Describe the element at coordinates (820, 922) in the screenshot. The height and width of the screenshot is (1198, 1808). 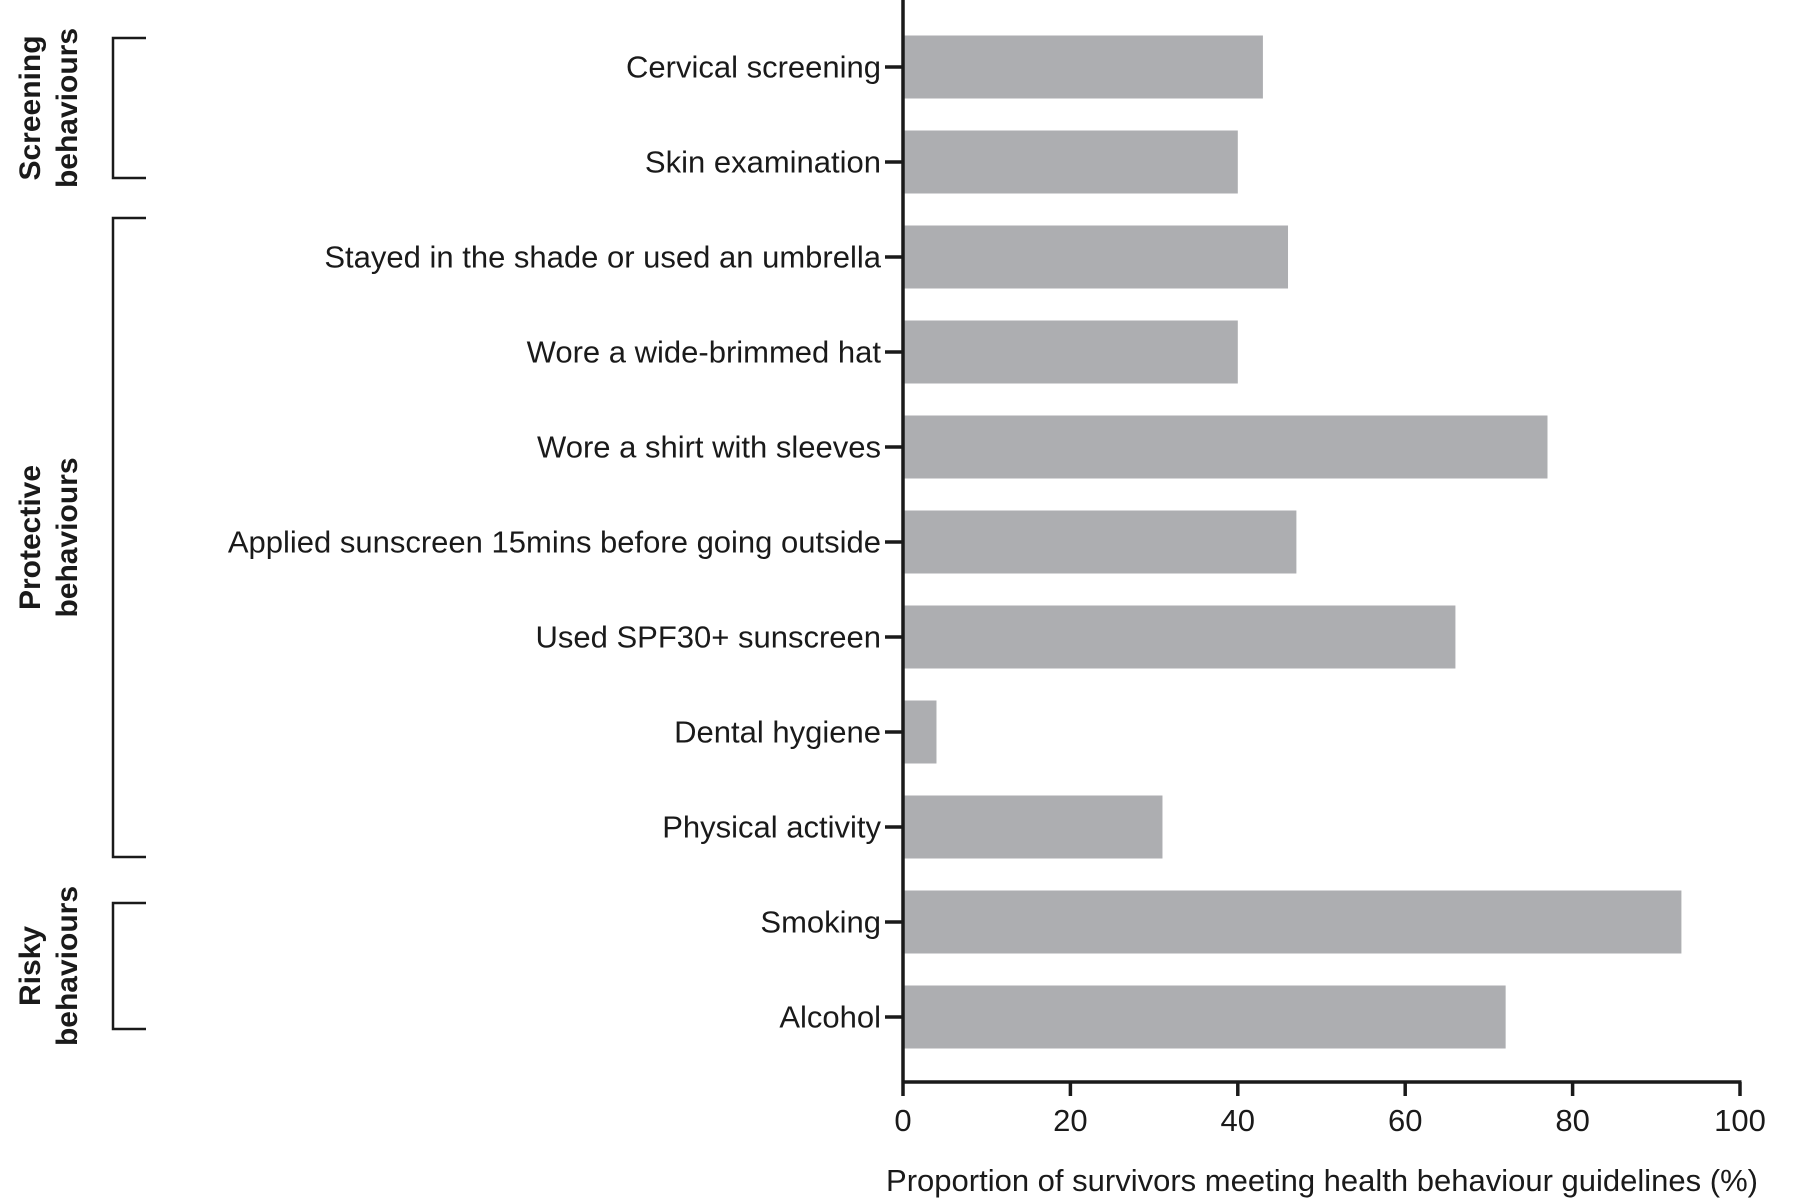
I see `category-label: Smoking` at that location.